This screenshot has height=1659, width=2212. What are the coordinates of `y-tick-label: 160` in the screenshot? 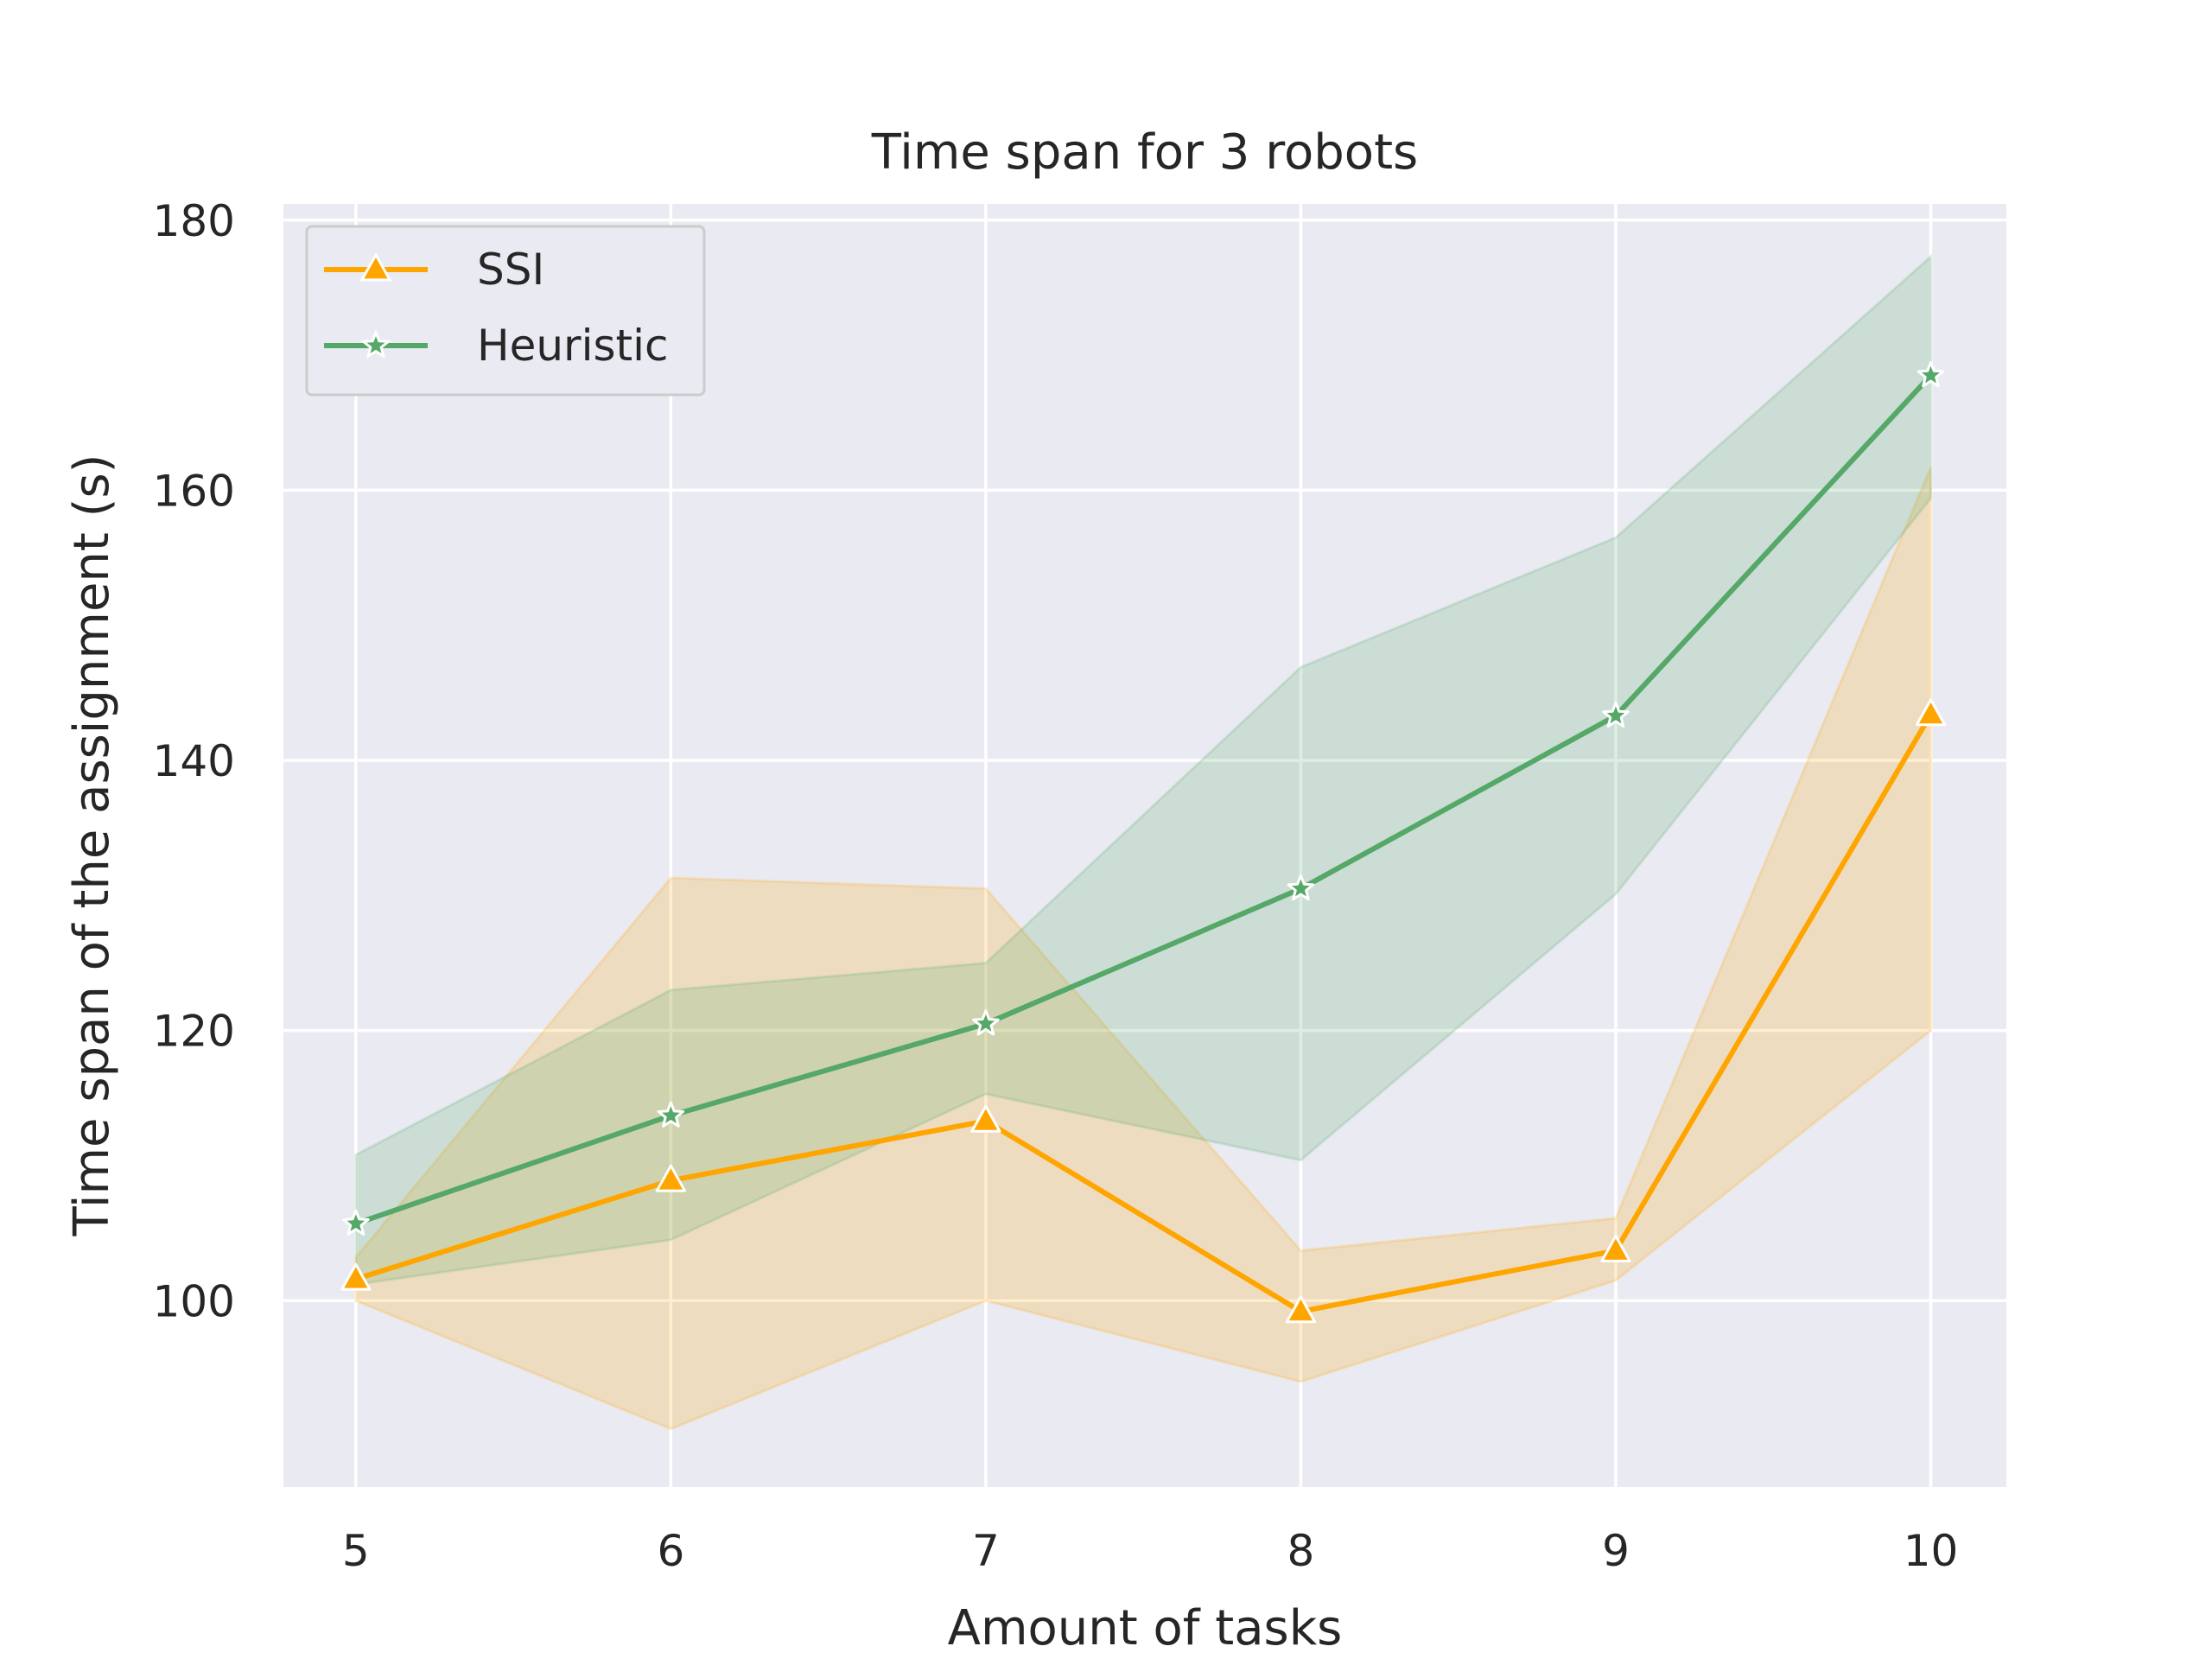 It's located at (194, 491).